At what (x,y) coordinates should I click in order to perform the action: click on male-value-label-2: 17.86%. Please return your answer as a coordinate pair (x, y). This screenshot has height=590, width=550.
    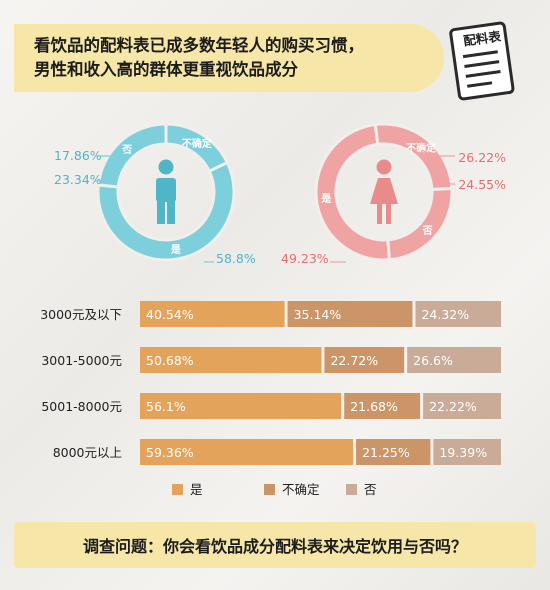
    Looking at the image, I should click on (78, 155).